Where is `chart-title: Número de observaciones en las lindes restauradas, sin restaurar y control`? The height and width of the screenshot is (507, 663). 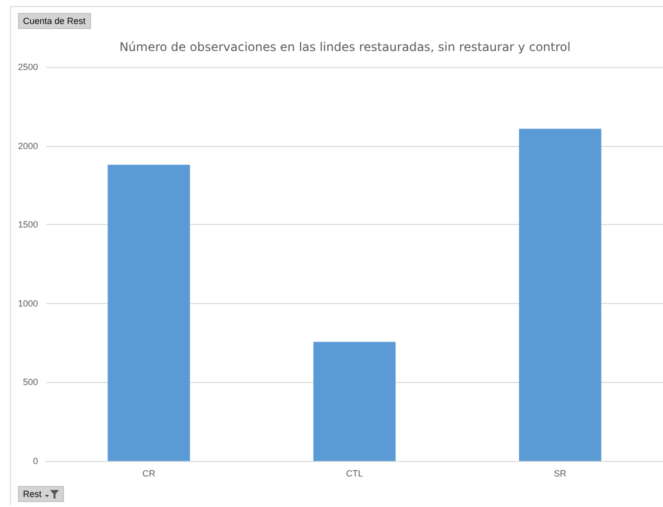
chart-title: Número de observaciones en las lindes restauradas, sin restaurar y control is located at coordinates (345, 47).